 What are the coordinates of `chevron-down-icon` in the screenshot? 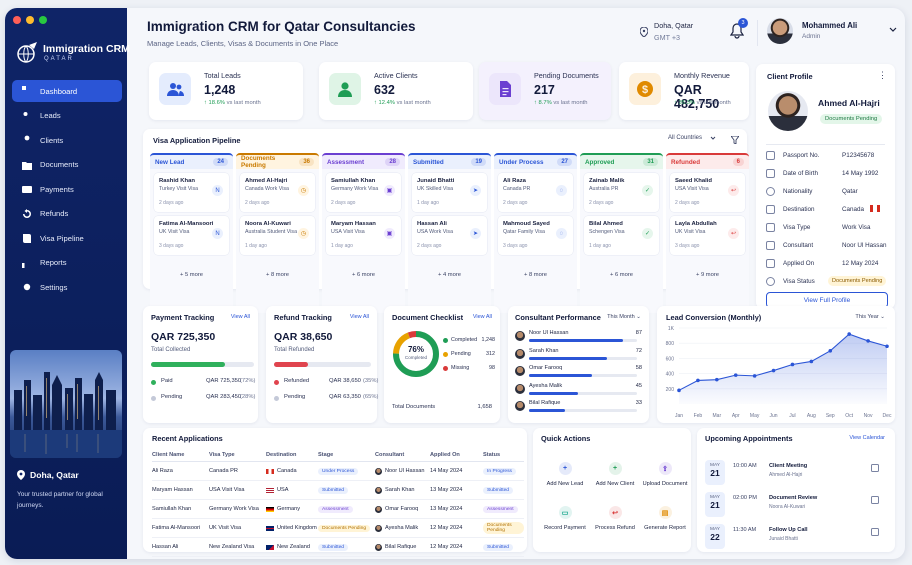 It's located at (893, 29).